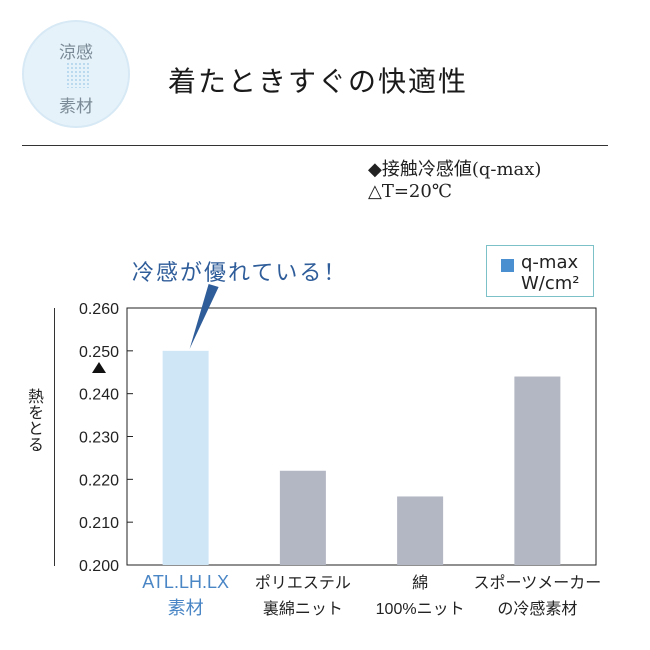 This screenshot has width=650, height=650. What do you see at coordinates (99, 367) in the screenshot?
I see `up-triangle-icon` at bounding box center [99, 367].